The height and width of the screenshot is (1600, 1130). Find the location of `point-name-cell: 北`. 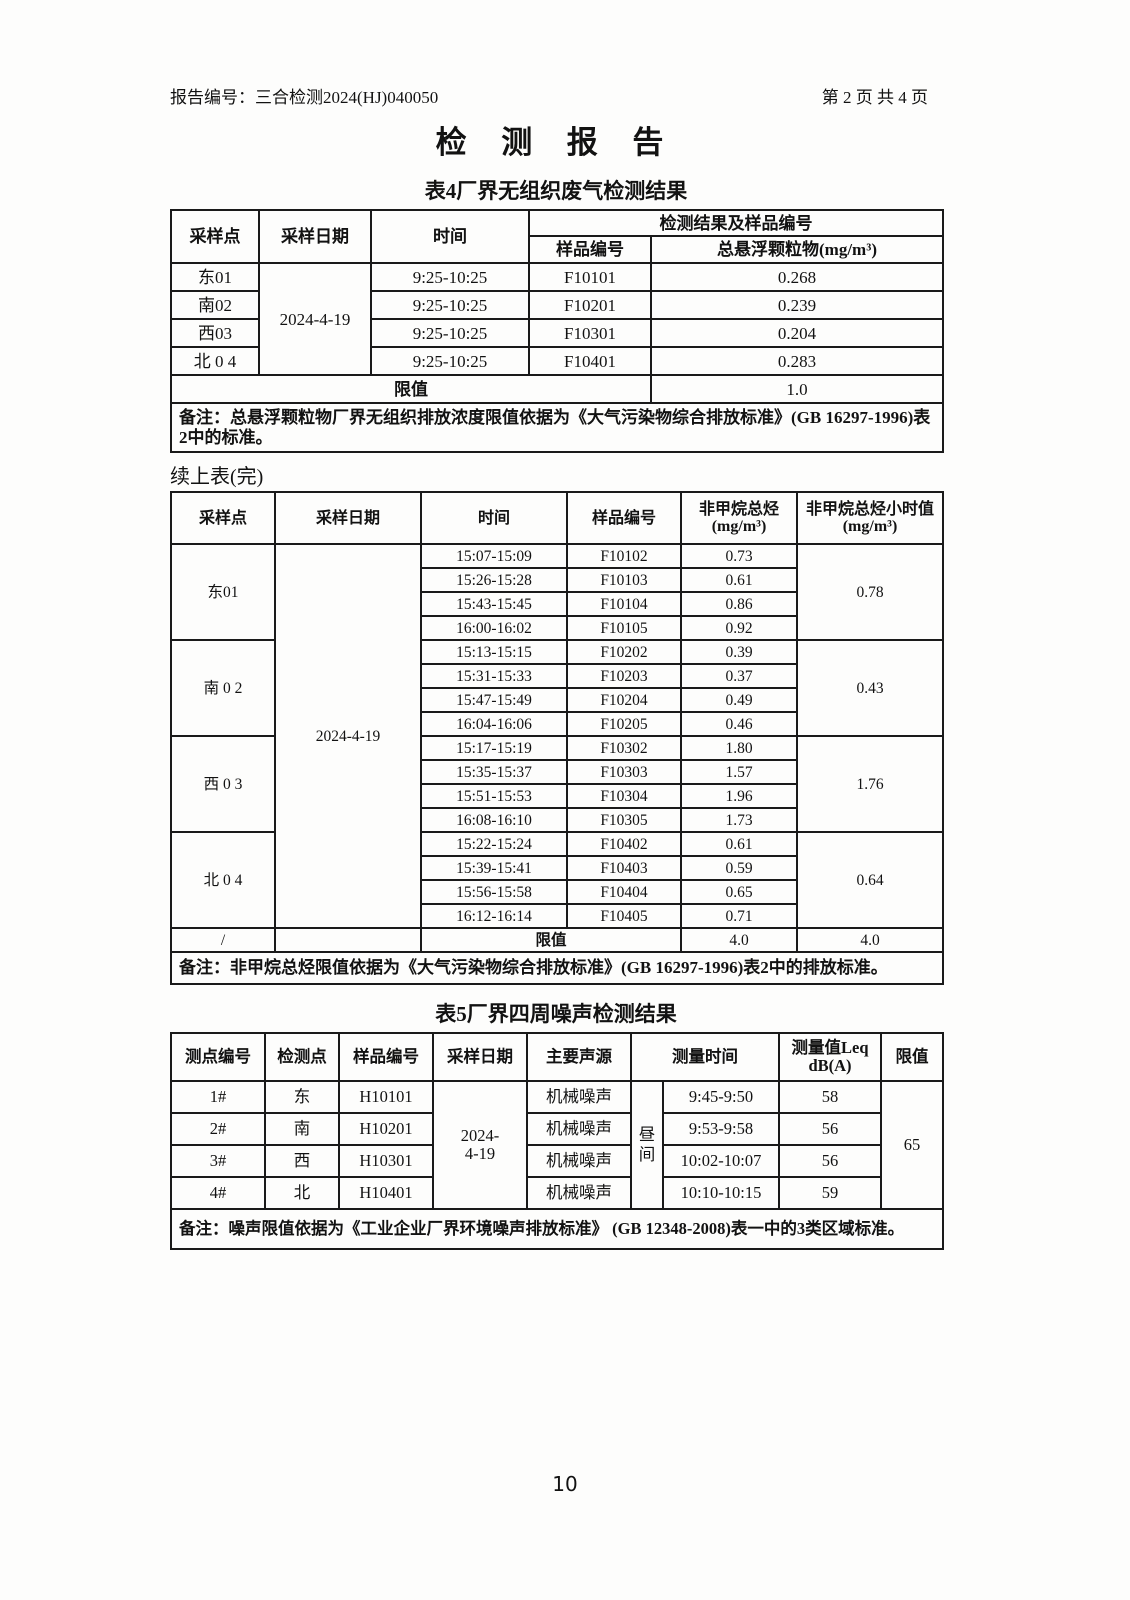

point-name-cell: 北 is located at coordinates (302, 1193).